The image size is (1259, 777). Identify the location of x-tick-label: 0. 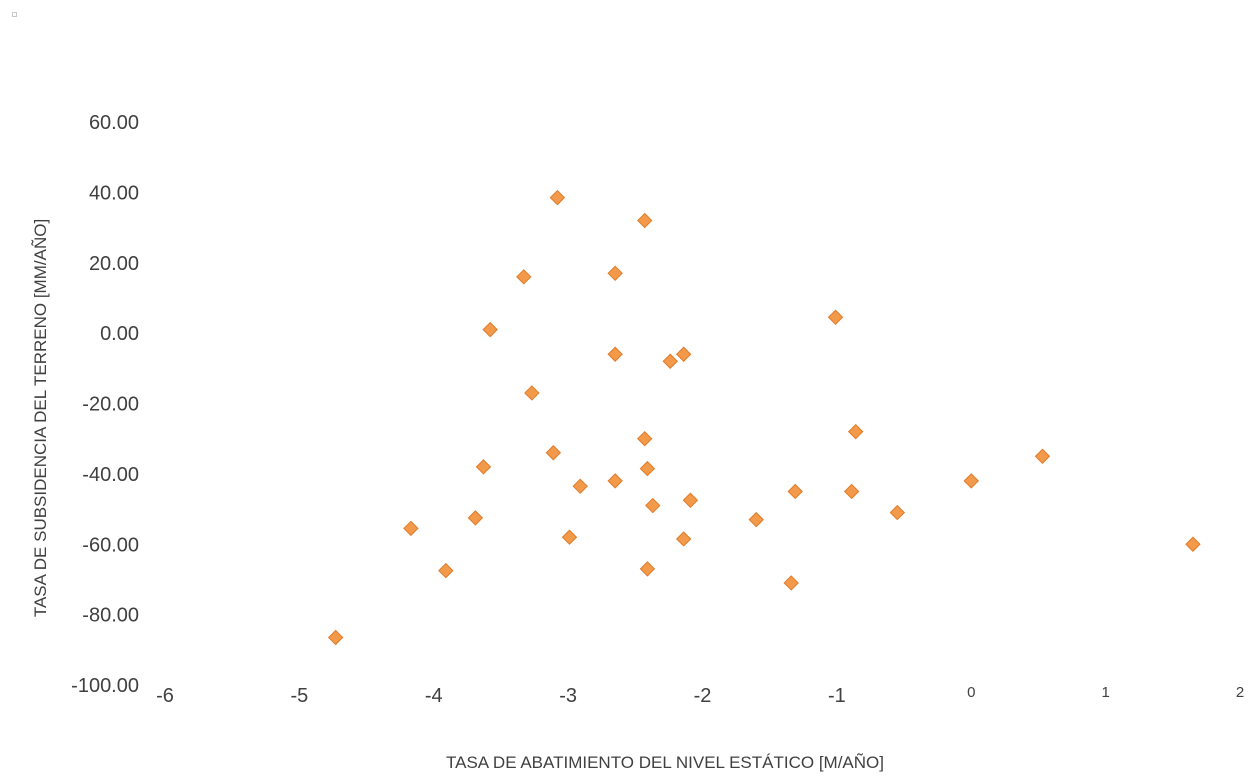
(971, 692).